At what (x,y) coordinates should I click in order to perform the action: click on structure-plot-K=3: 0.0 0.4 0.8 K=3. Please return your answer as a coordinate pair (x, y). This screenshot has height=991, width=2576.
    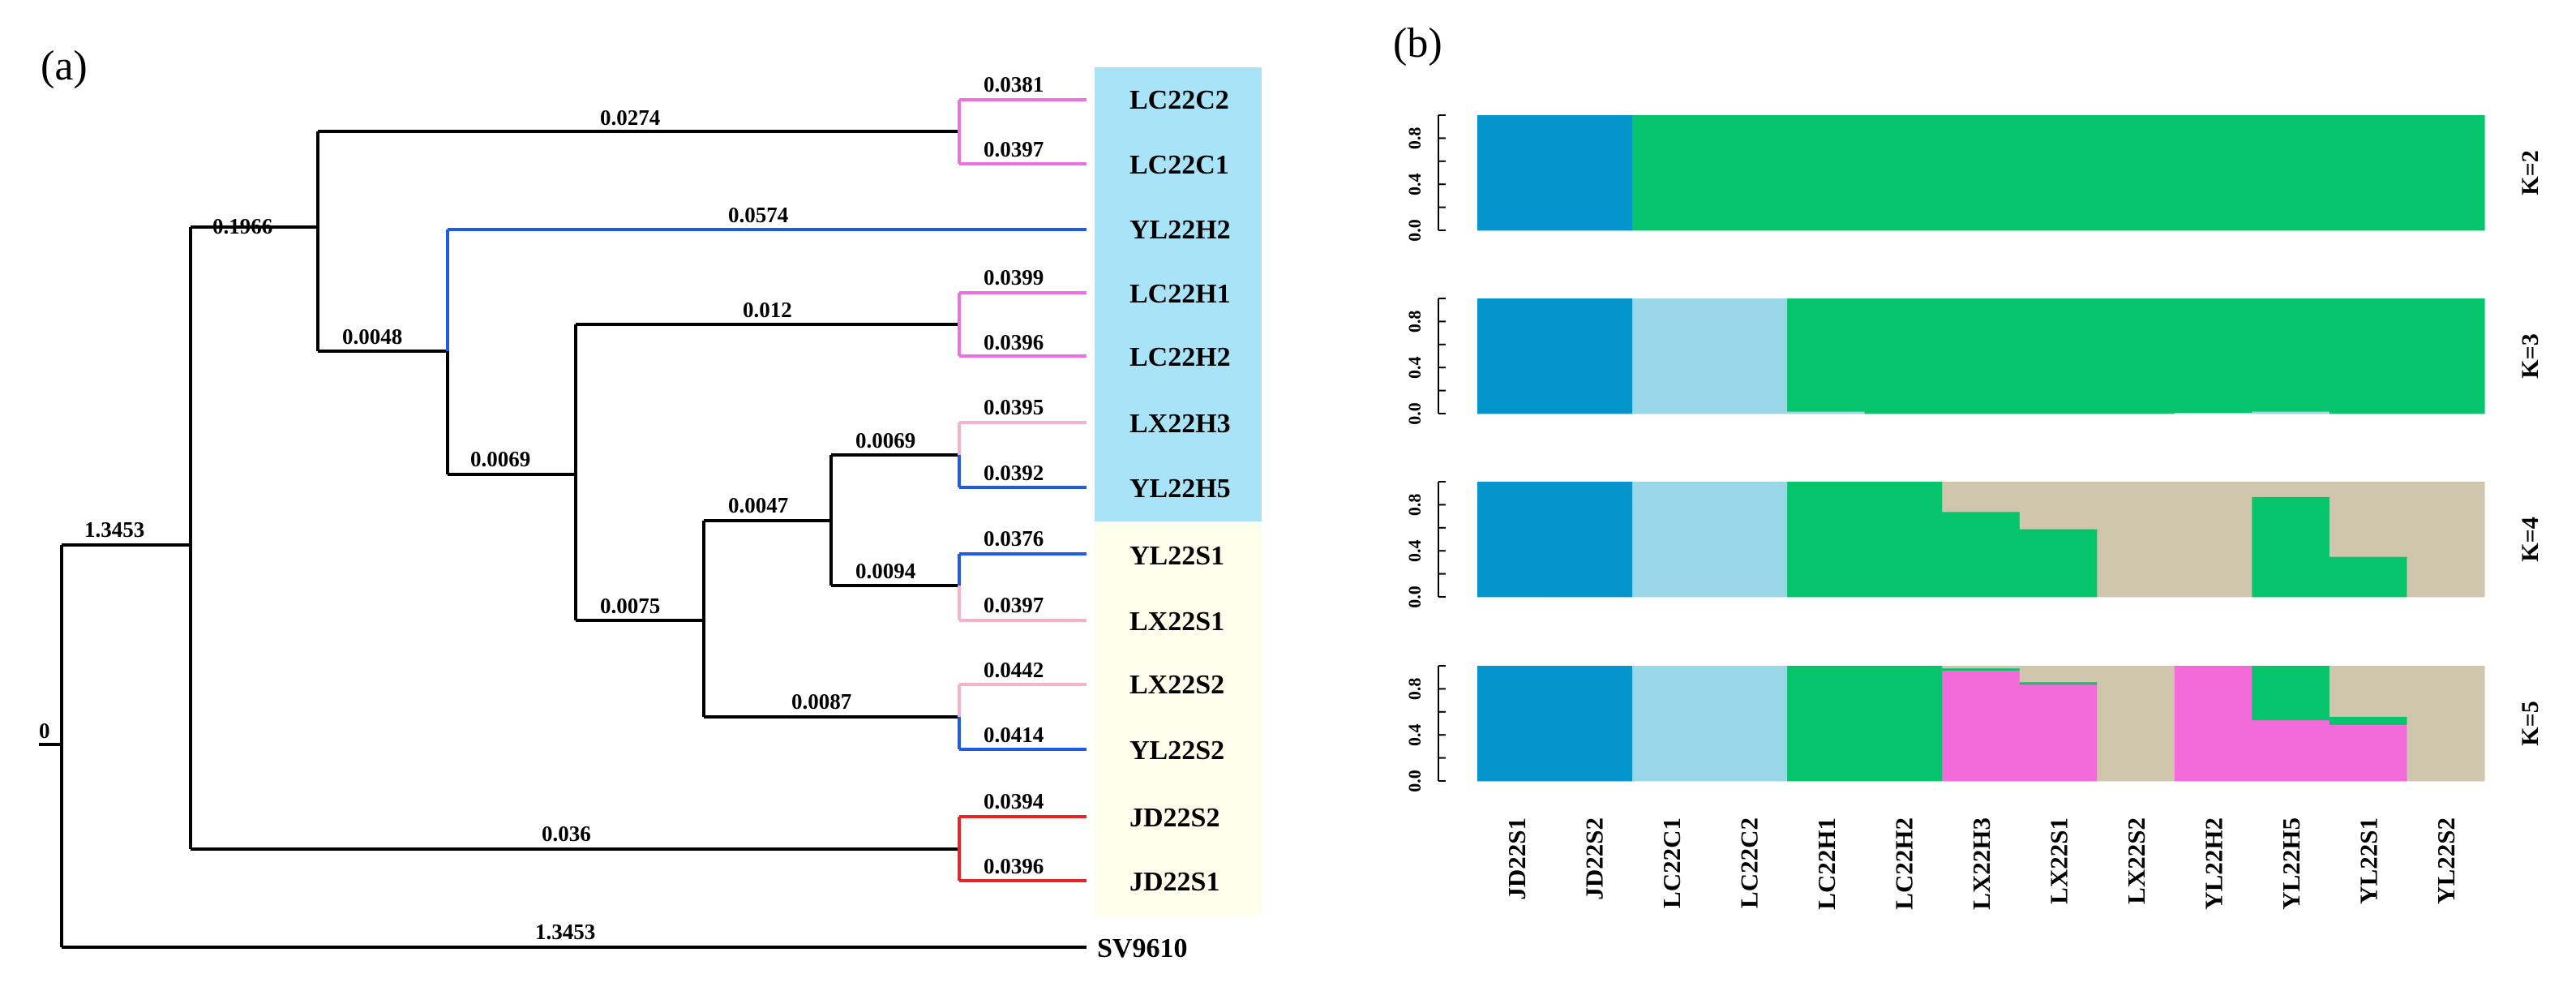
    Looking at the image, I should click on (1974, 361).